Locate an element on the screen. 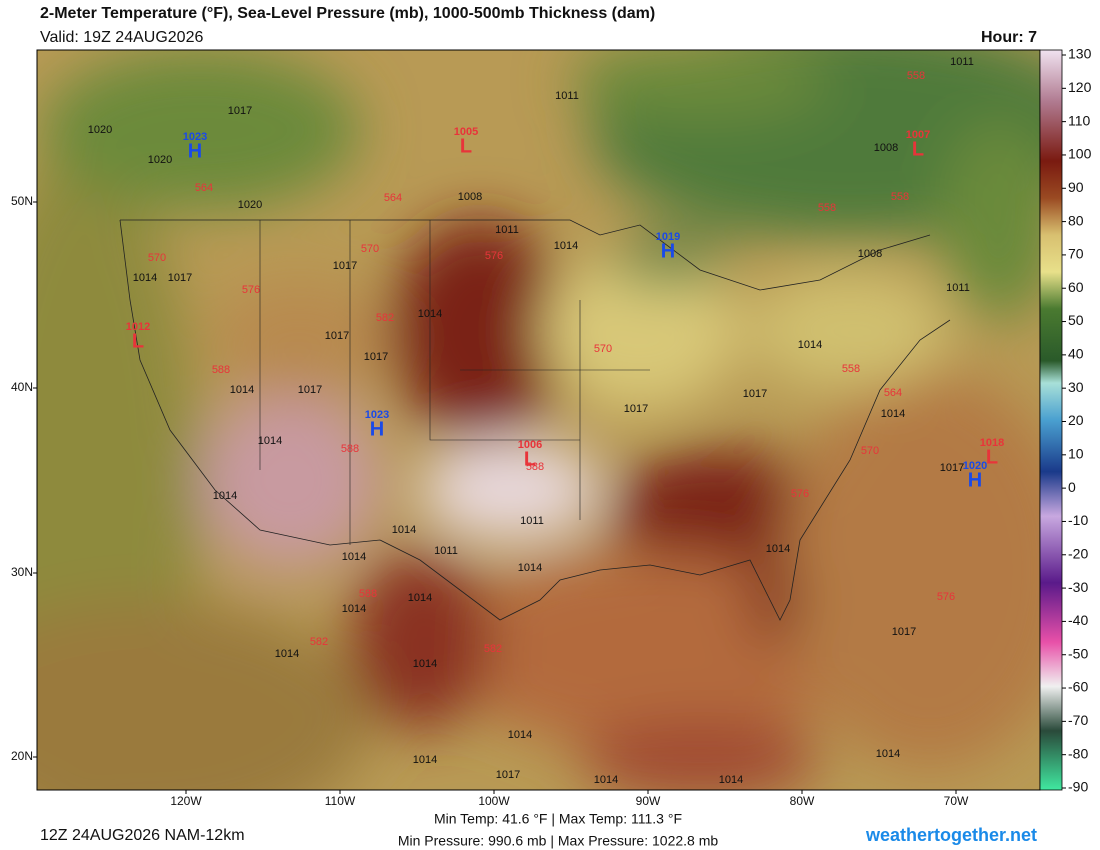  lon-label: 120W is located at coordinates (186, 801).